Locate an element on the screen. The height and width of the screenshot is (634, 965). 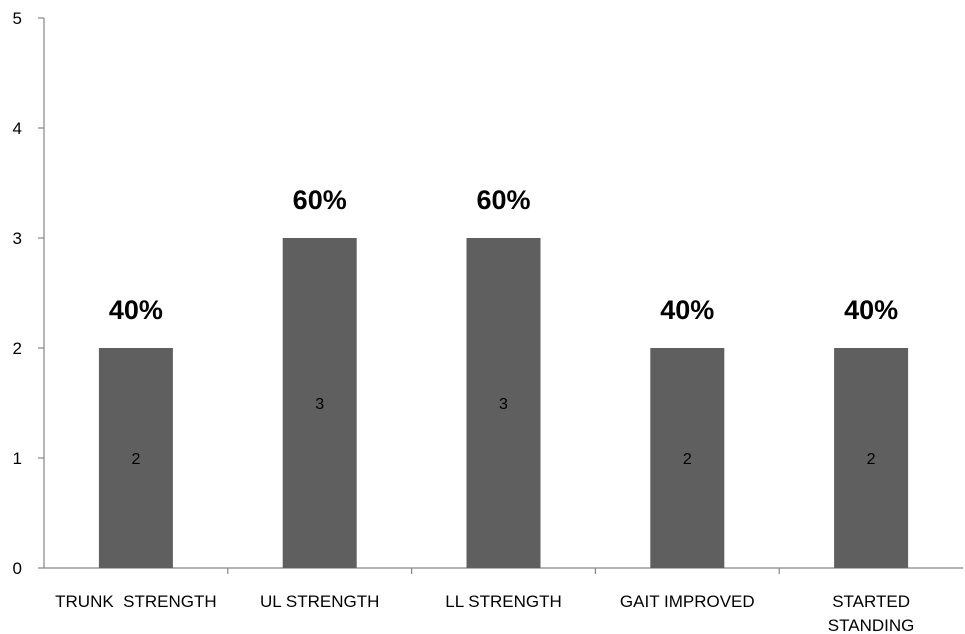
category-label: LL STRENGTH is located at coordinates (503, 601).